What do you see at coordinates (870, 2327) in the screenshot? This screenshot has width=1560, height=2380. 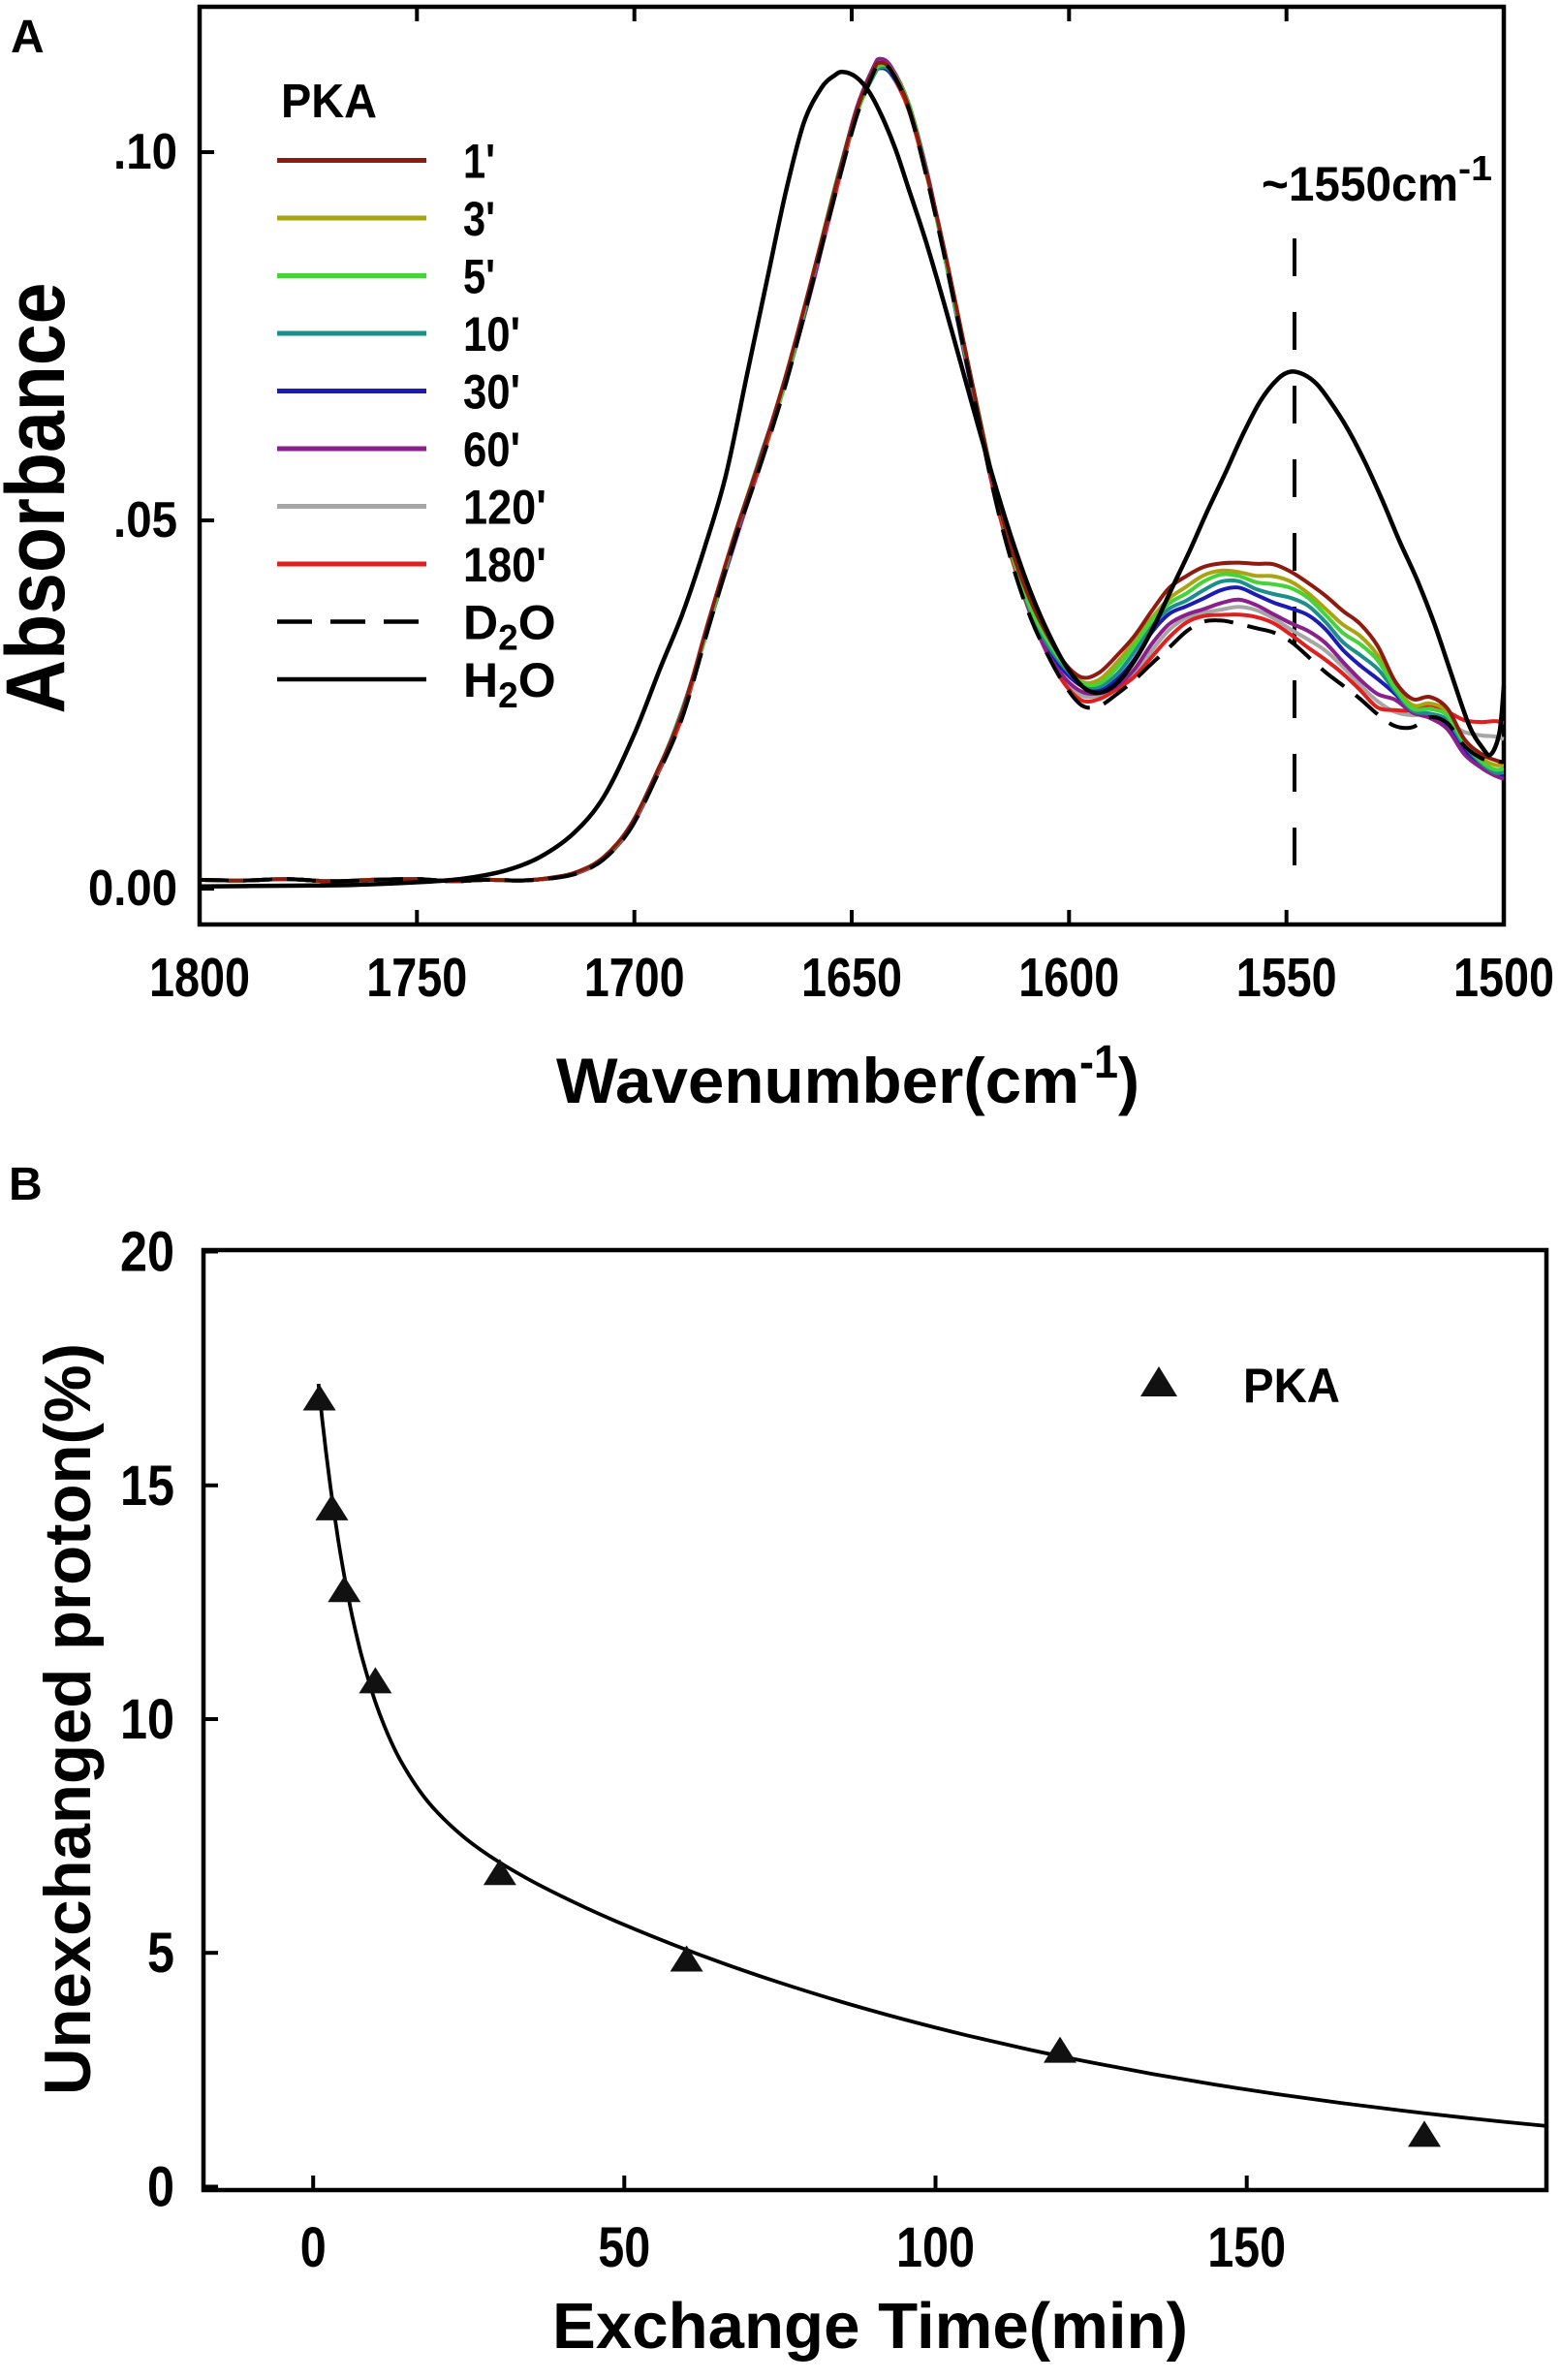 I see `svg-text: Exchange Time(min)` at bounding box center [870, 2327].